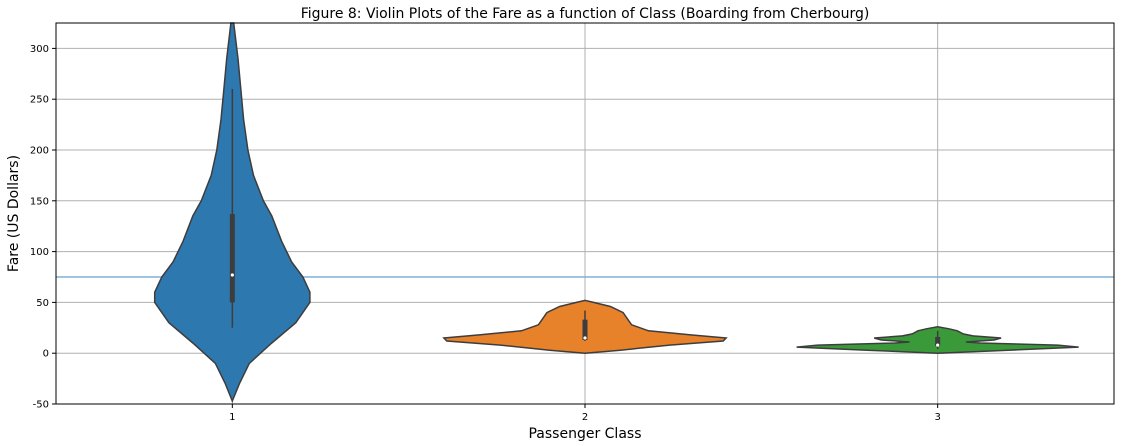 This screenshot has width=1124, height=446. Describe the element at coordinates (14, 213) in the screenshot. I see `y-axis-label: Fare (US Dollars)` at that location.